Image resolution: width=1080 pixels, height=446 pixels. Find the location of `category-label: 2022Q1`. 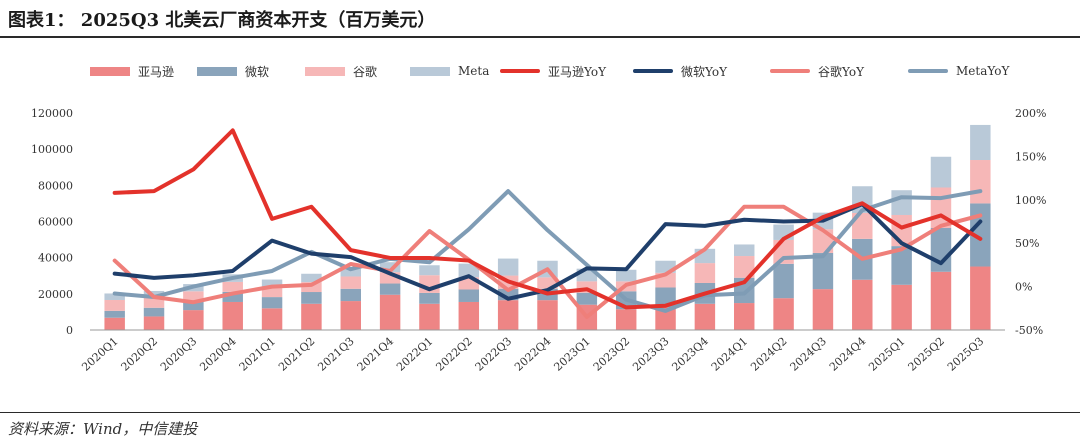

category-label: 2022Q1 is located at coordinates (414, 354).